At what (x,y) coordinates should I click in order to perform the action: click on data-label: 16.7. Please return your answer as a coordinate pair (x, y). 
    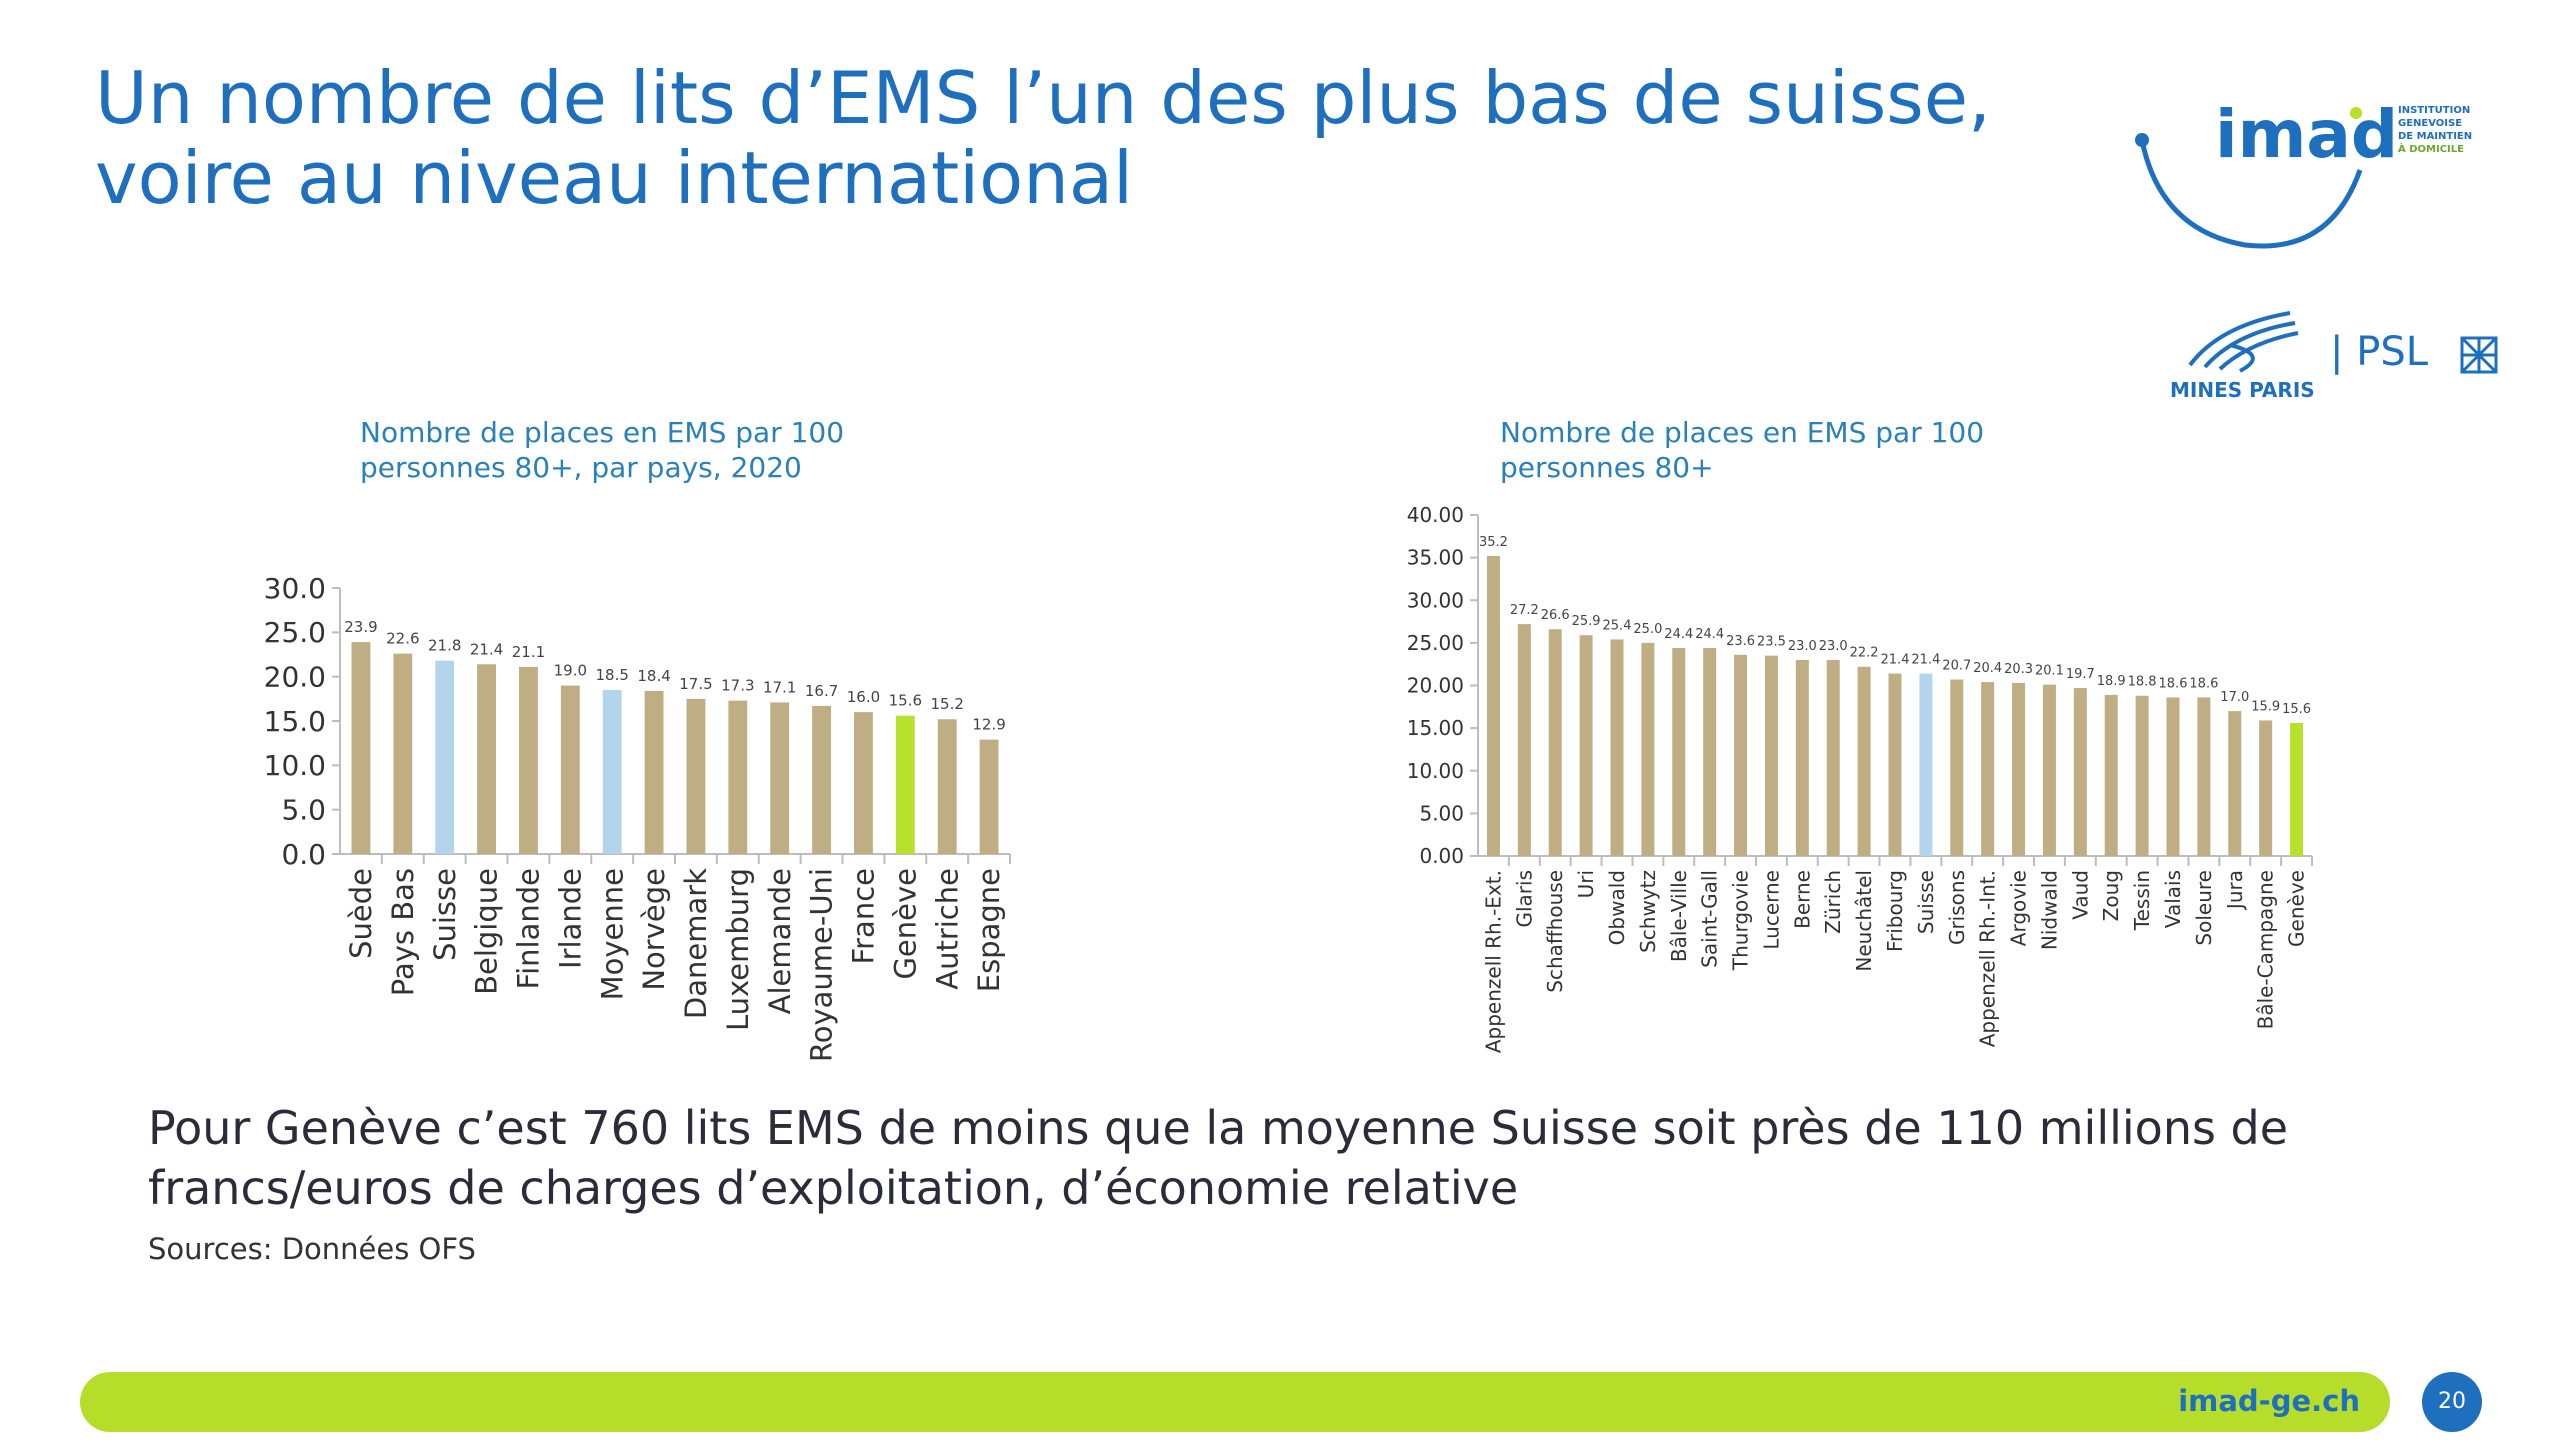
    Looking at the image, I should click on (821, 691).